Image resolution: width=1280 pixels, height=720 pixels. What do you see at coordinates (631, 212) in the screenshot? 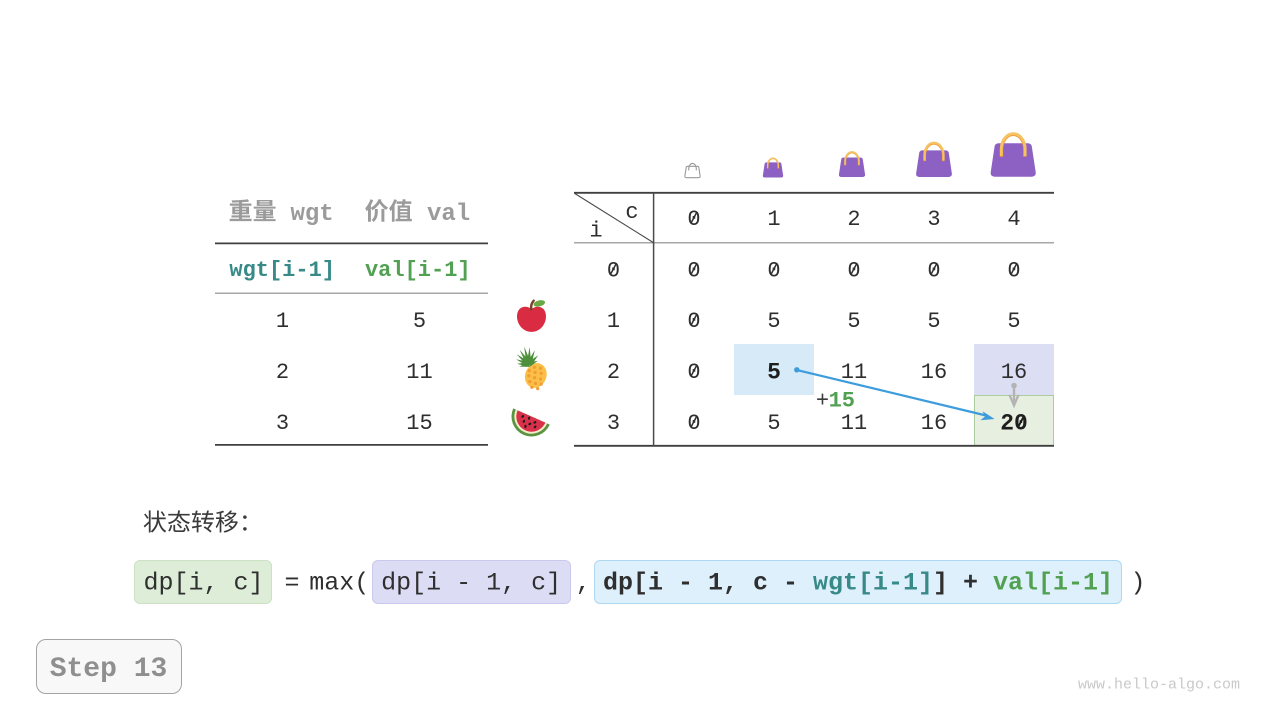
I see `svg-text: c` at bounding box center [631, 212].